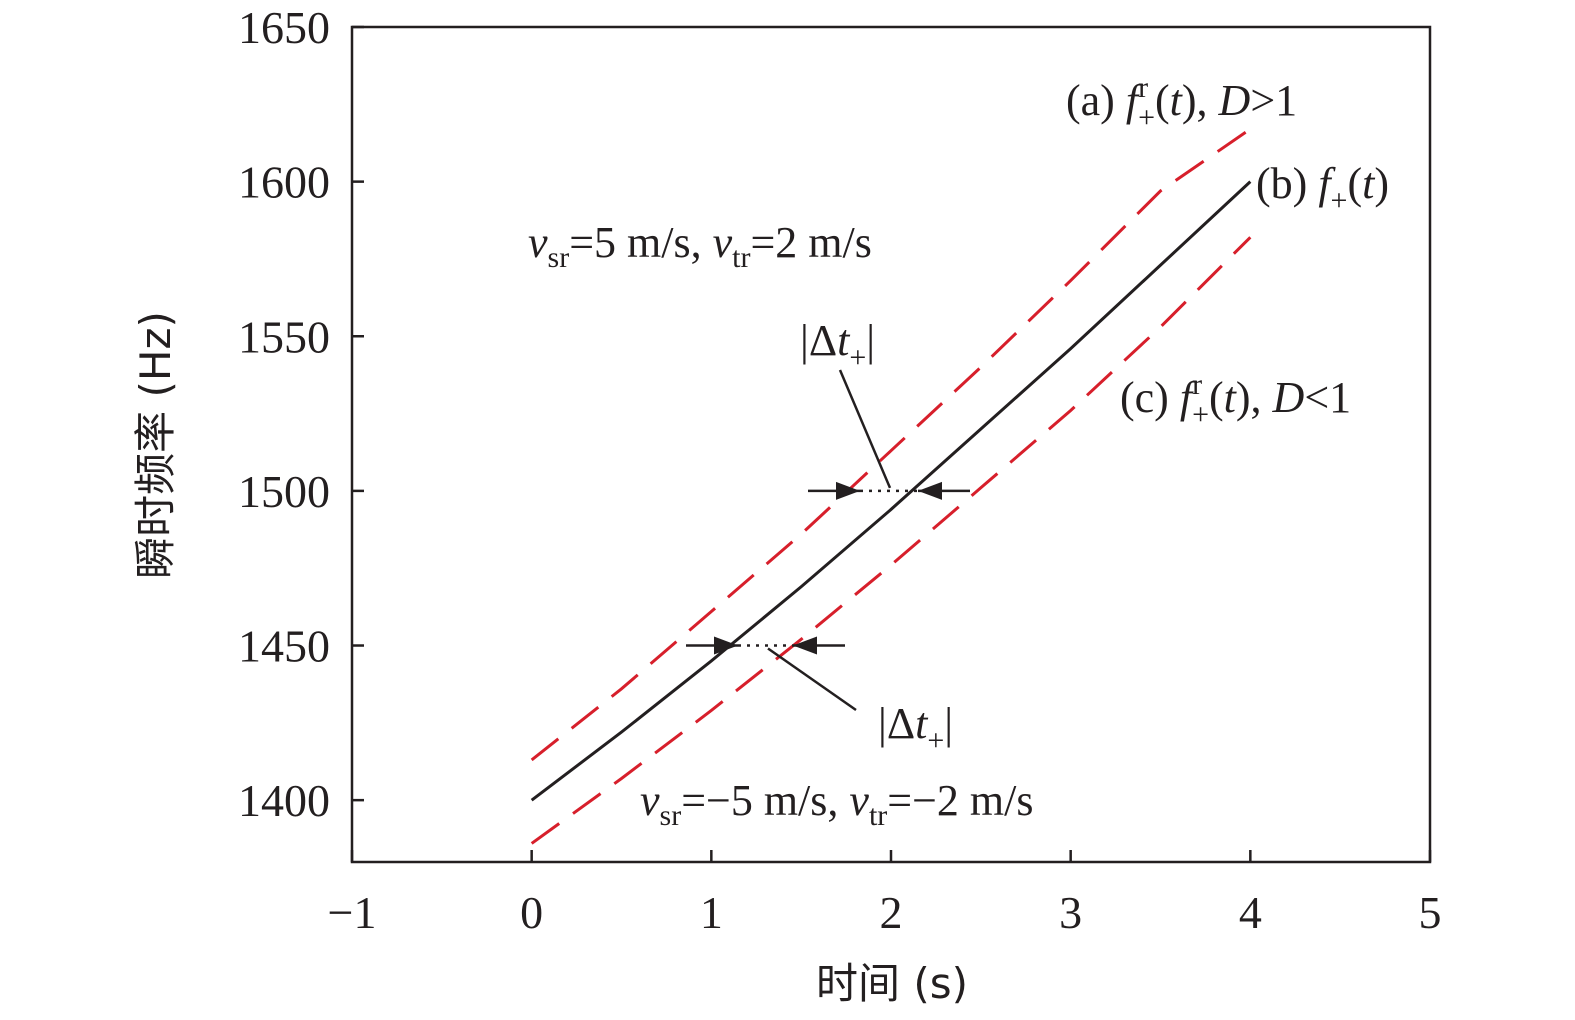  Describe the element at coordinates (930, 490) in the screenshot. I see `upper-right-arrow-head` at that location.